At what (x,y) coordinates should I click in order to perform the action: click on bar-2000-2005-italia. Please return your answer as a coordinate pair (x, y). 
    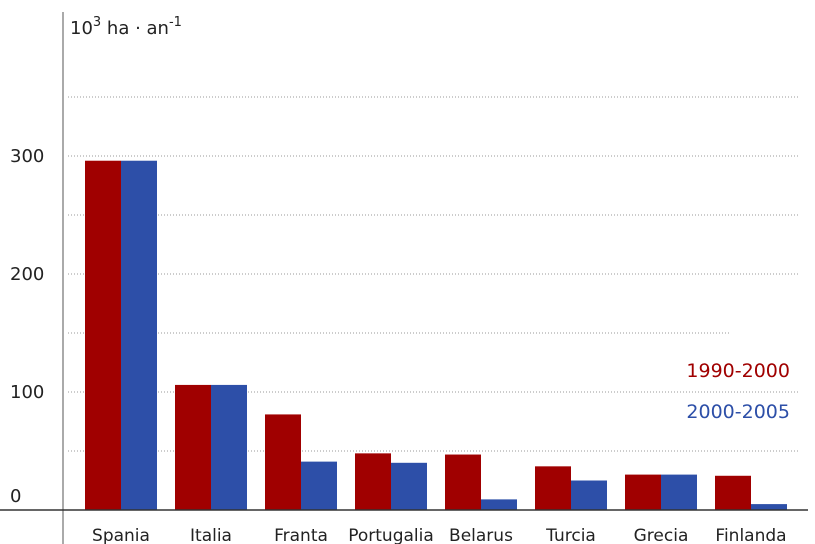
    Looking at the image, I should click on (229, 447).